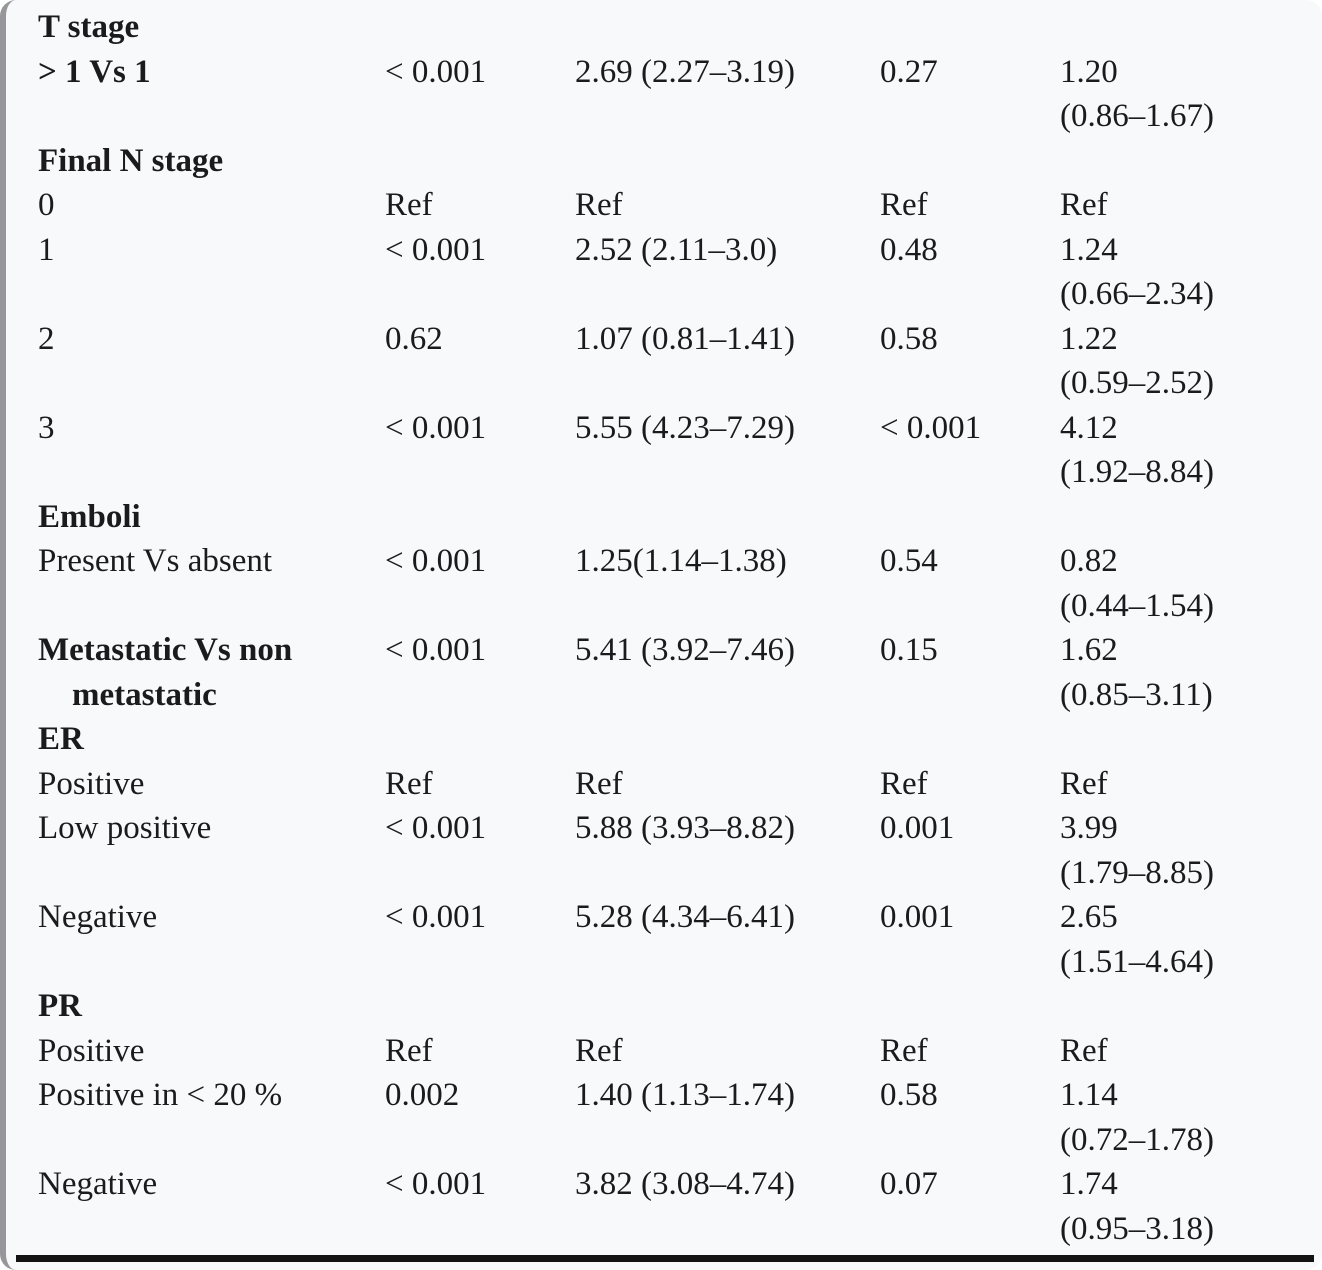 The height and width of the screenshot is (1270, 1322). I want to click on hr-value: 4.12, so click(1089, 427).